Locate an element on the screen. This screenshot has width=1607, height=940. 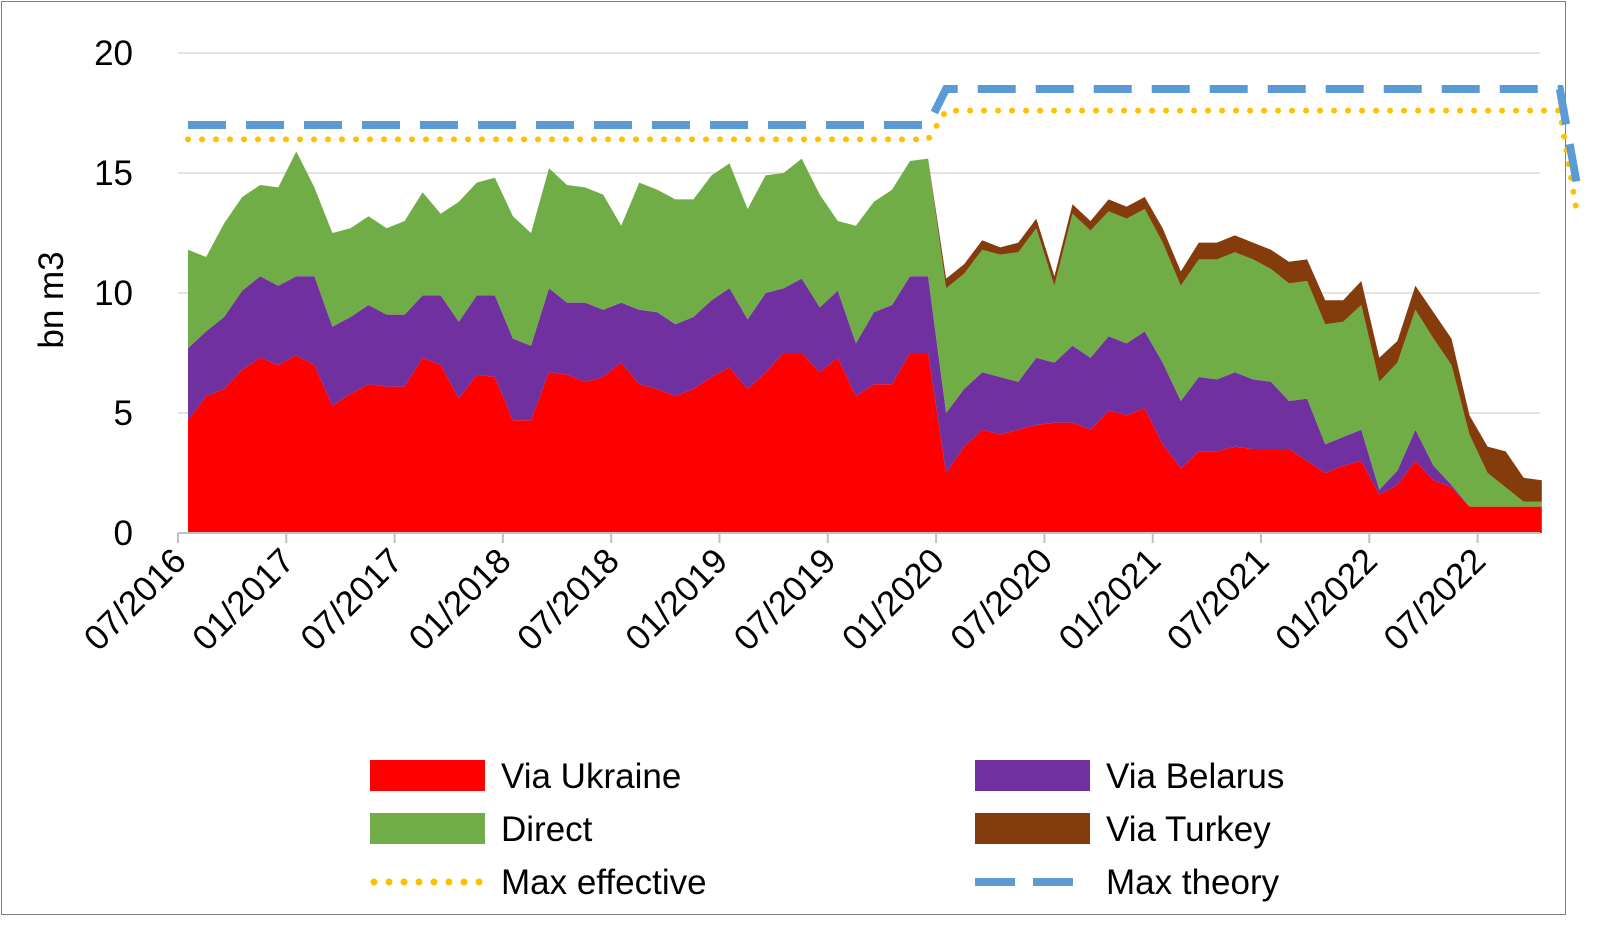
legend-label: Via Turkey is located at coordinates (1188, 829).